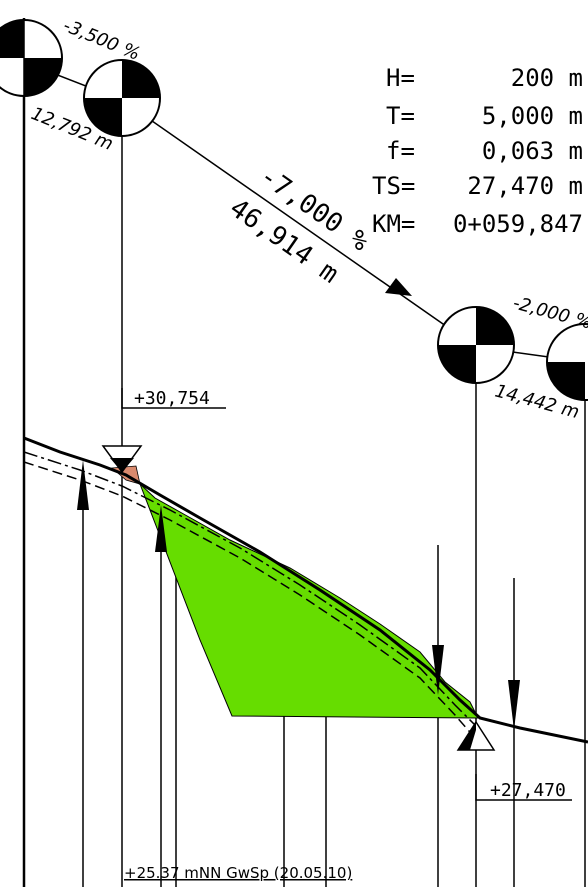 This screenshot has height=887, width=588. Describe the element at coordinates (393, 224) in the screenshot. I see `param-km-label: KM=` at that location.